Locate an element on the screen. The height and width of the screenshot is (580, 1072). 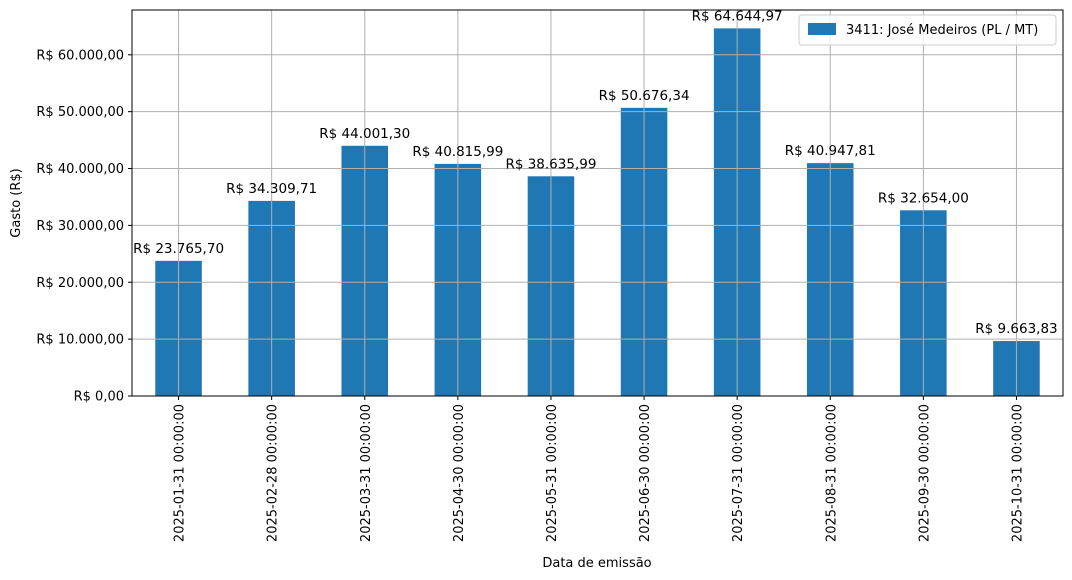
legend: 3411: José Medeiros (PL / MT) is located at coordinates (927, 30).